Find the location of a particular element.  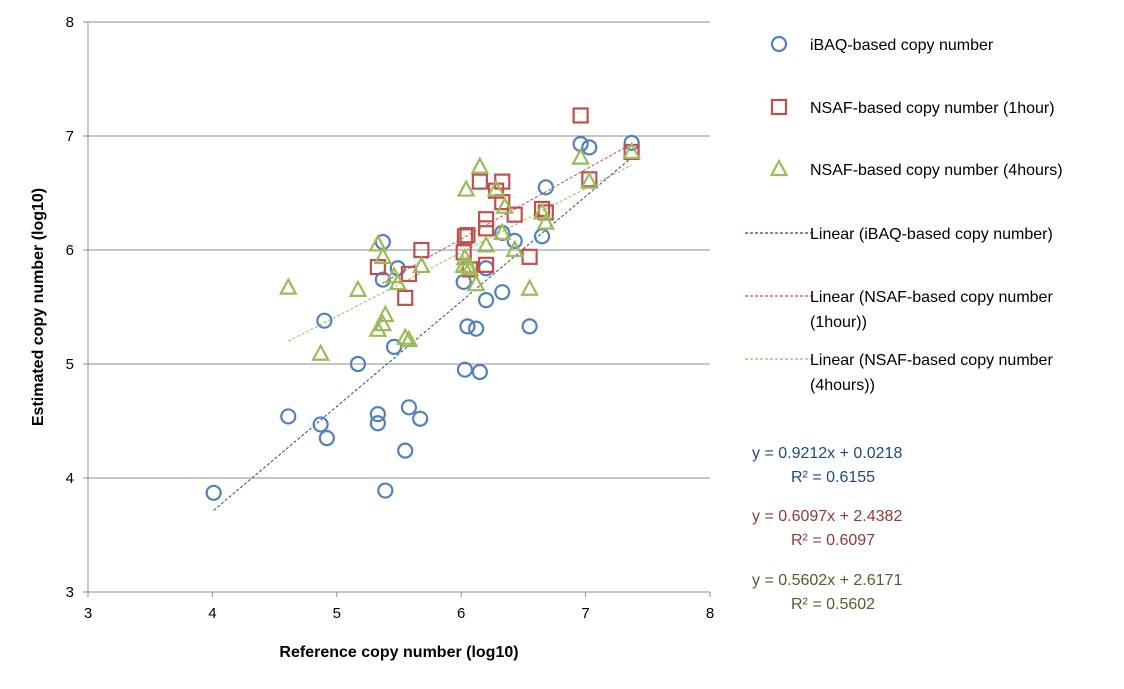

x-tick-label-2: 5 is located at coordinates (337, 613).